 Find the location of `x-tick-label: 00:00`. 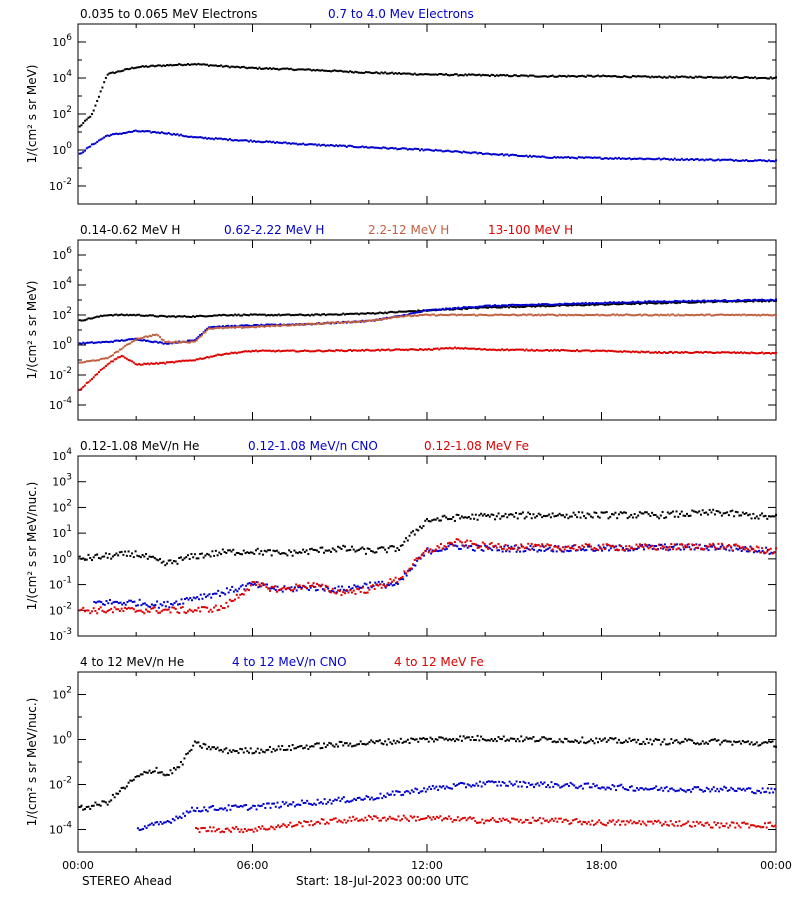

x-tick-label: 00:00 is located at coordinates (776, 865).